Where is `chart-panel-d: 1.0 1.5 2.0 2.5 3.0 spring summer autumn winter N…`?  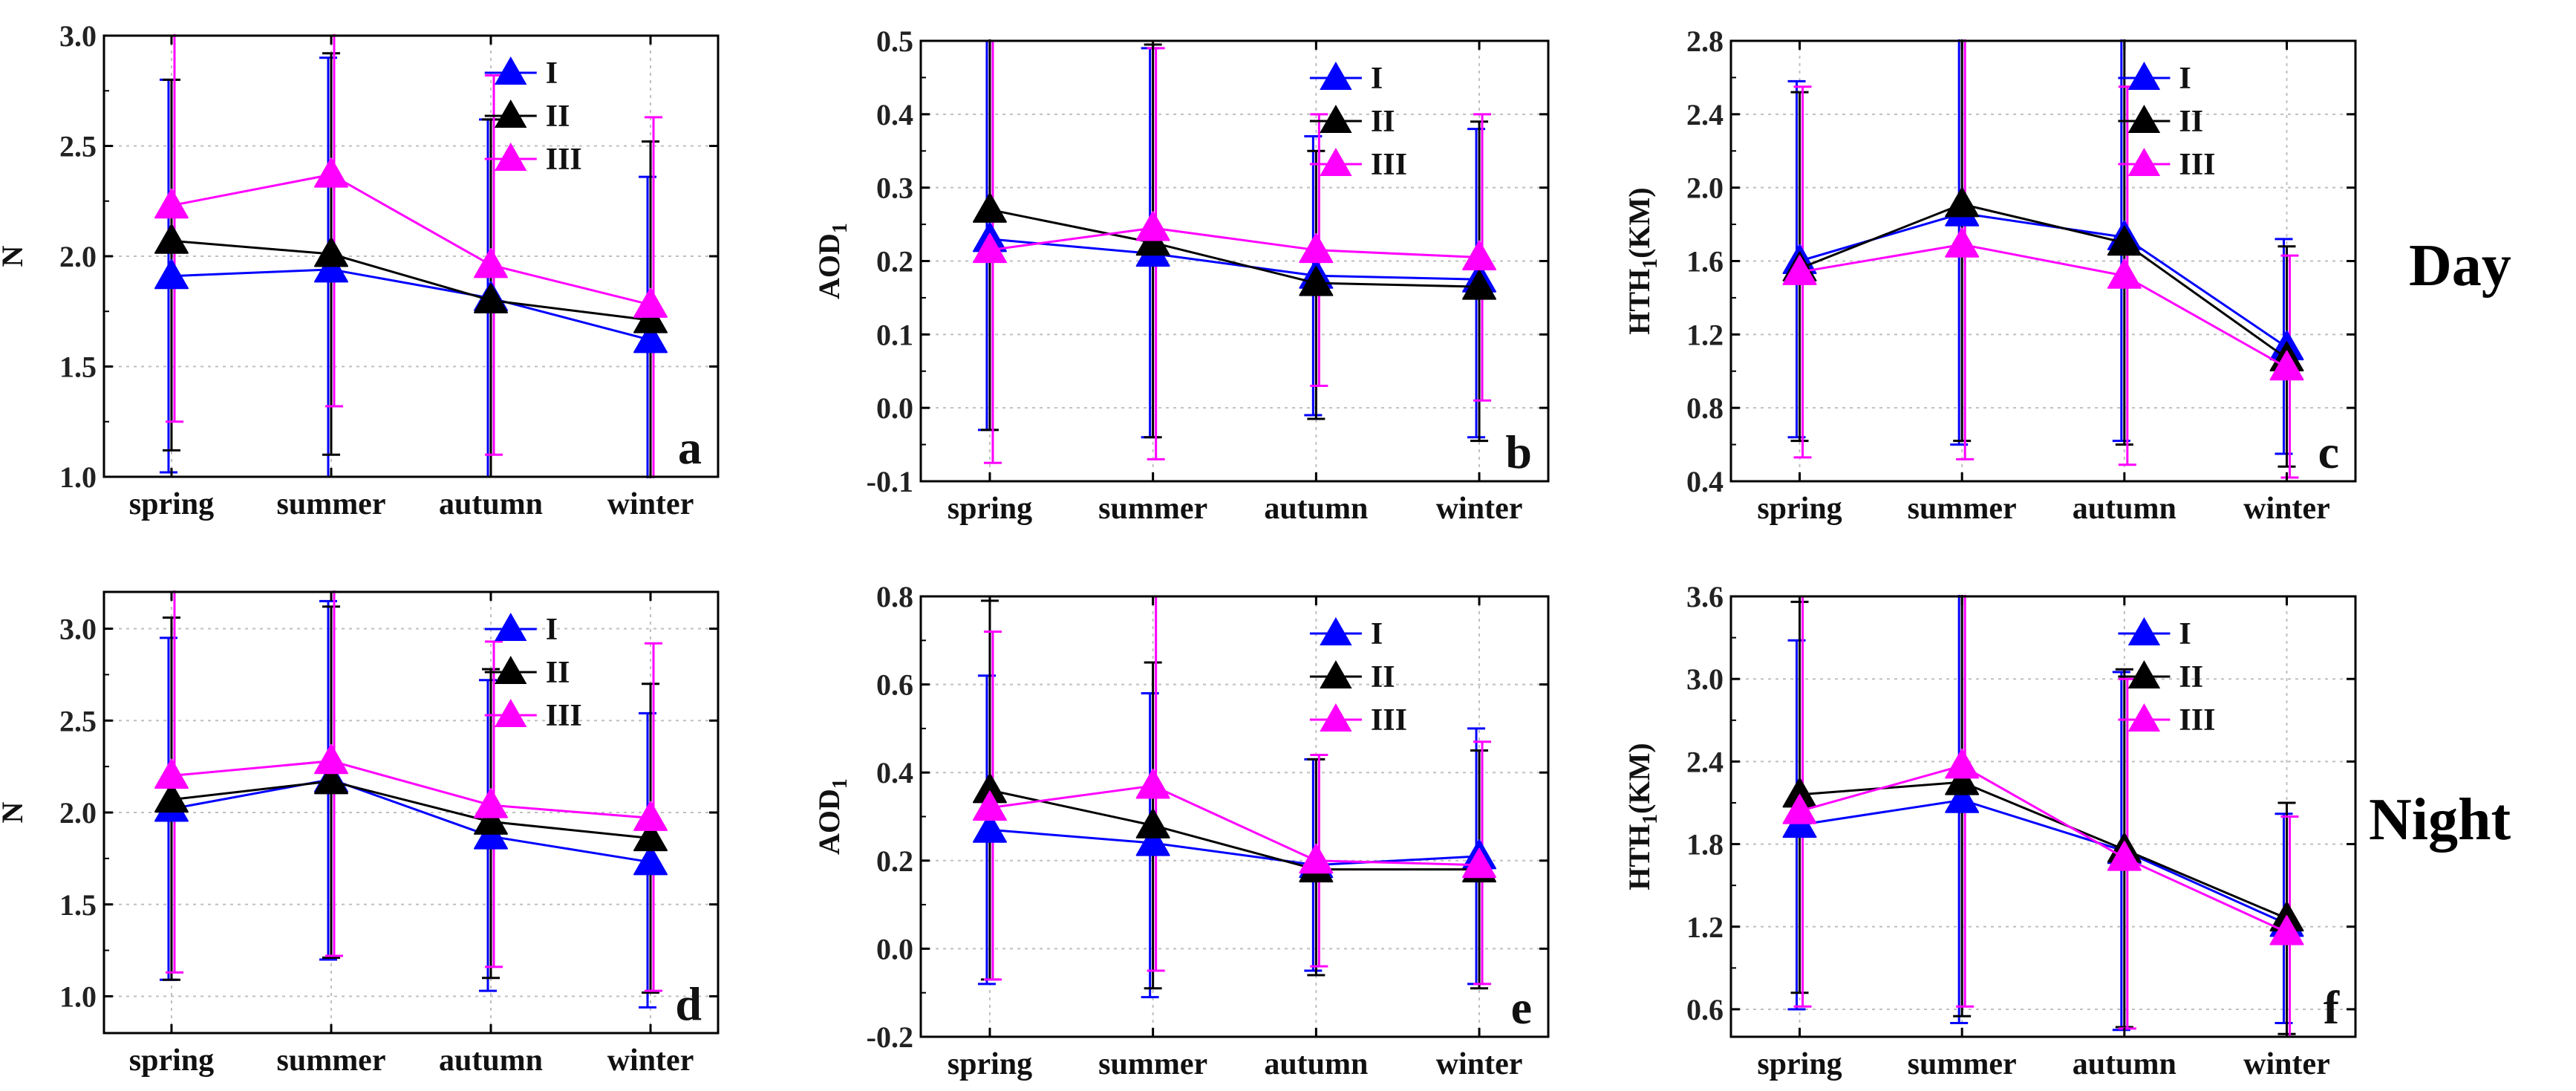
chart-panel-d: 1.0 1.5 2.0 2.5 3.0 spring summer autumn winter N… is located at coordinates (360, 834).